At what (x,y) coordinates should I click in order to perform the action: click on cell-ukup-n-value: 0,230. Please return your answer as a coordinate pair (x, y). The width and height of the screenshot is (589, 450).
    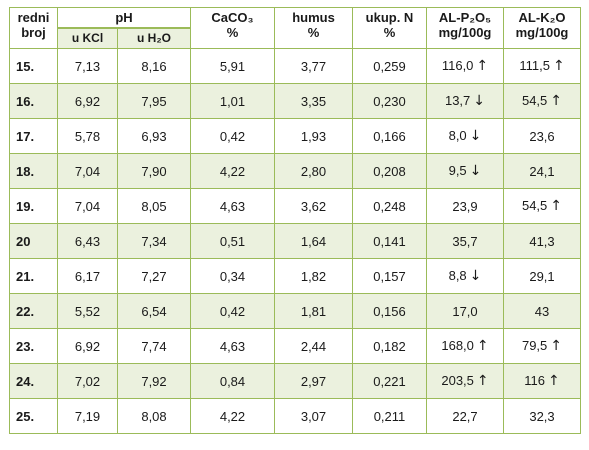
    Looking at the image, I should click on (389, 101).